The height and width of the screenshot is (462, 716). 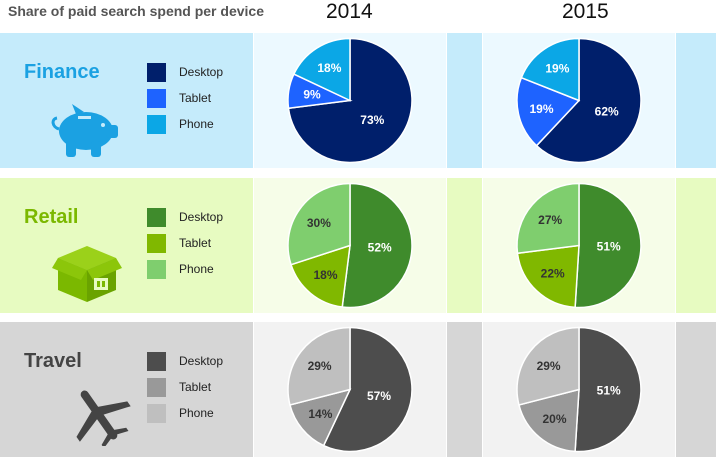 I want to click on pie-label-tablet: 9%, so click(x=312, y=95).